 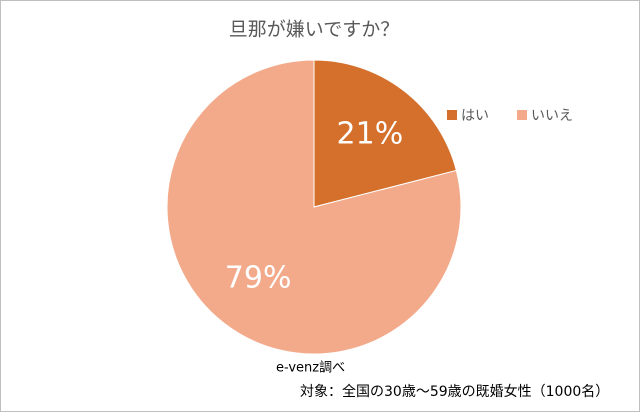 What do you see at coordinates (370, 133) in the screenshot?
I see `value-label: 21%` at bounding box center [370, 133].